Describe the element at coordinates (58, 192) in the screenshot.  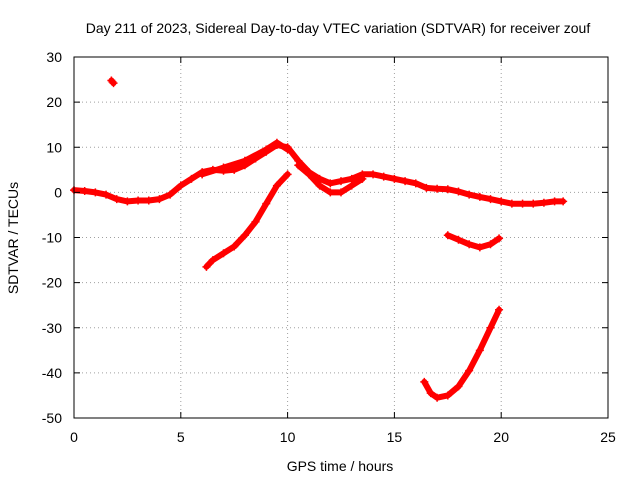
I see `y-tick-label: 0` at that location.